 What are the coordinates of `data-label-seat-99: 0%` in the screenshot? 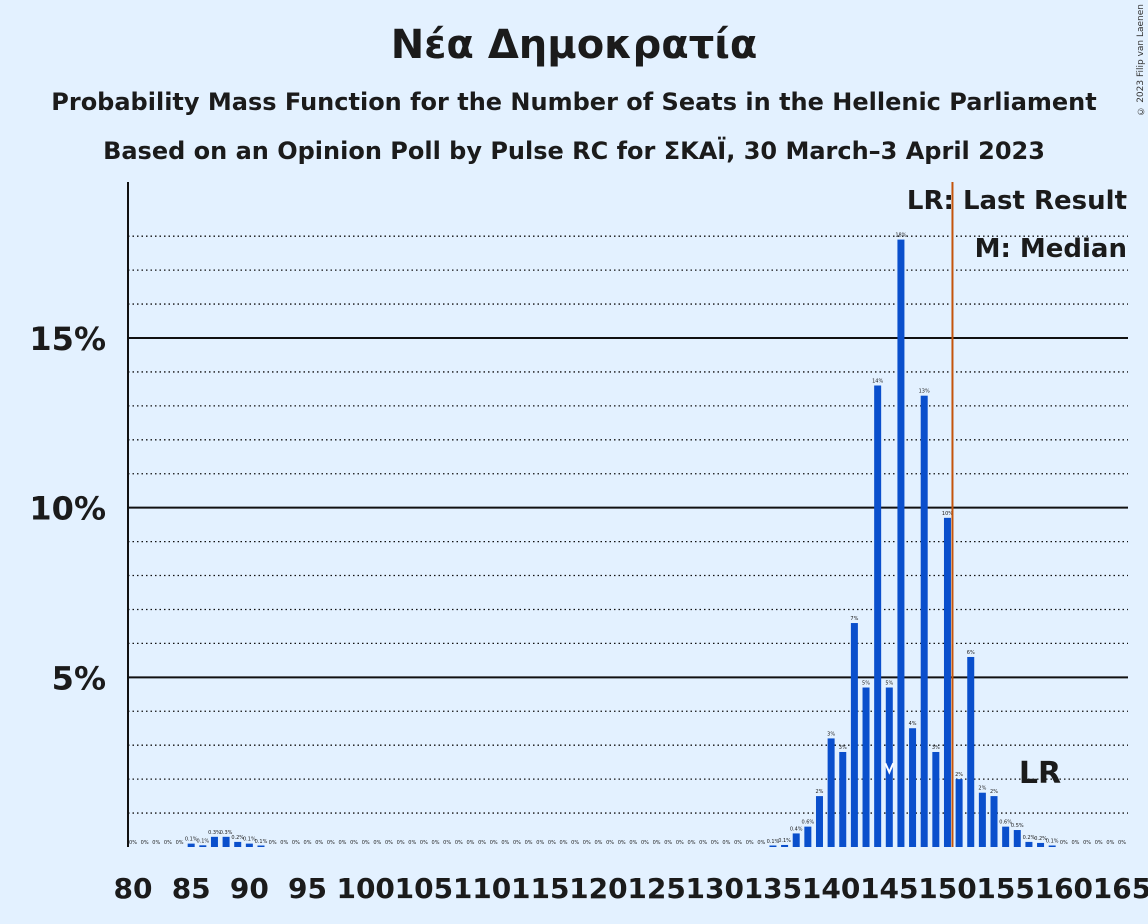 It's located at (354, 843).